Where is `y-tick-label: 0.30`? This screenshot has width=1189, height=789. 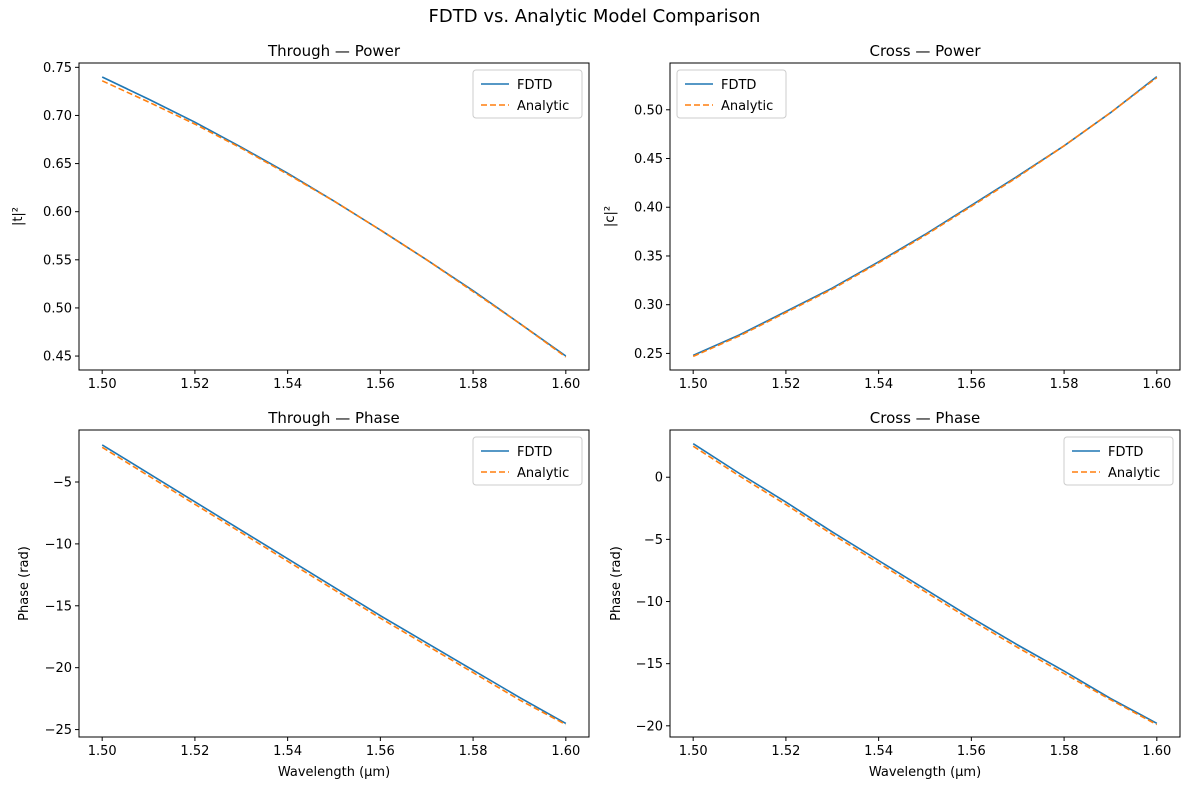
y-tick-label: 0.30 is located at coordinates (648, 305).